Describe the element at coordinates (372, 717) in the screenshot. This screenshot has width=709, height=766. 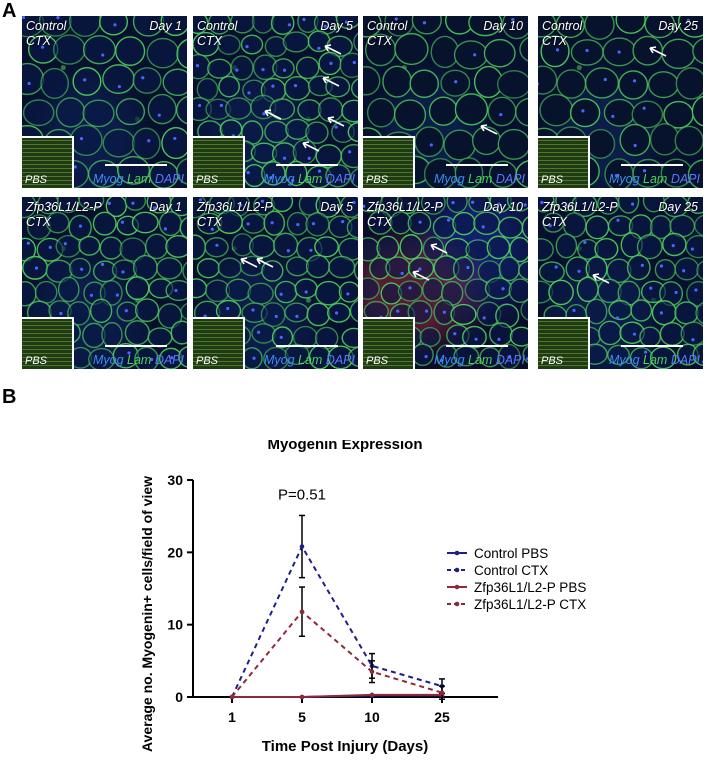
I see `x-tick-label: 10` at that location.